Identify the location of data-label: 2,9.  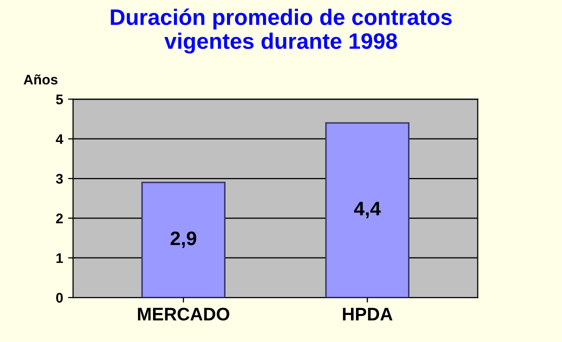
(183, 239).